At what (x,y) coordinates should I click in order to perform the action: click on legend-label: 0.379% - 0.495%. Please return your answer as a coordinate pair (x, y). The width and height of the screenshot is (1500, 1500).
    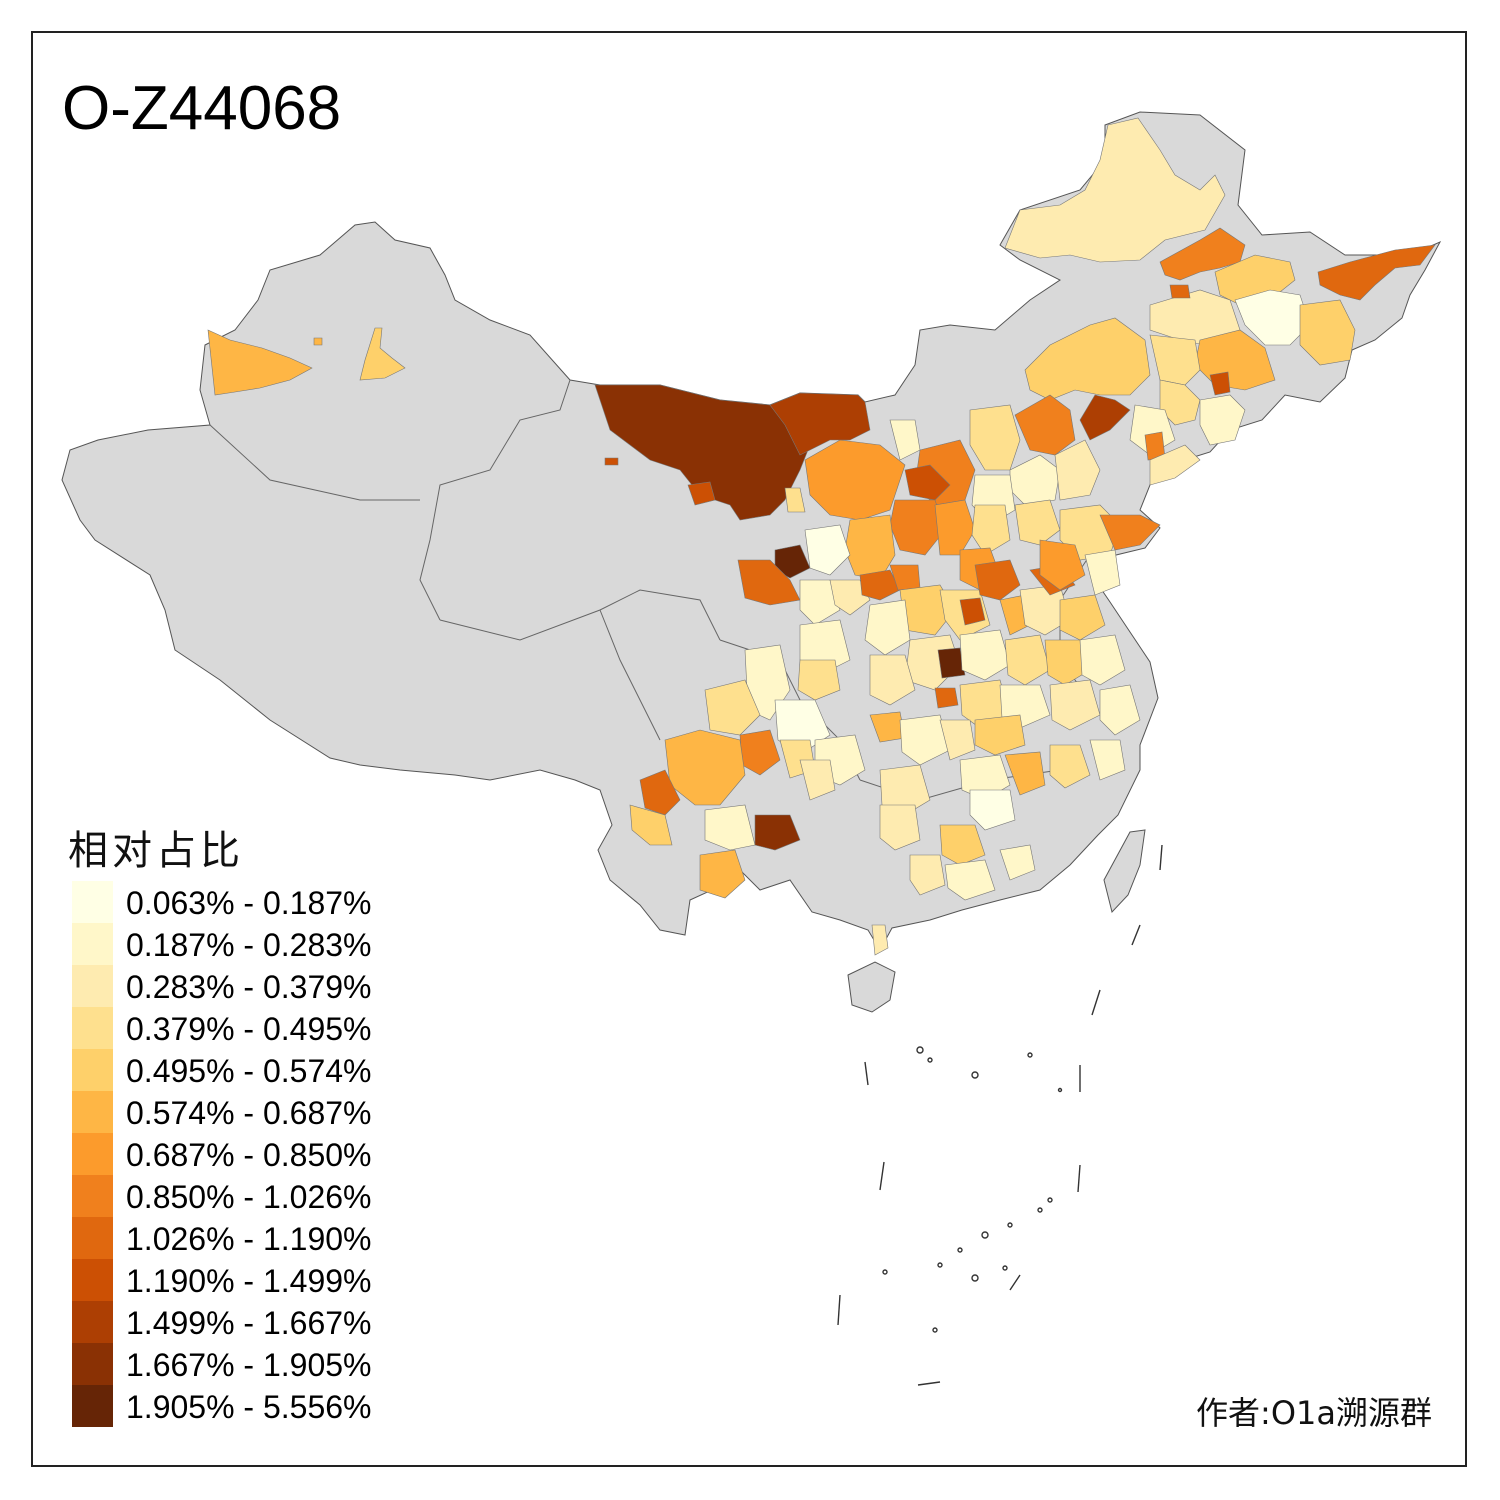
    Looking at the image, I should click on (249, 1029).